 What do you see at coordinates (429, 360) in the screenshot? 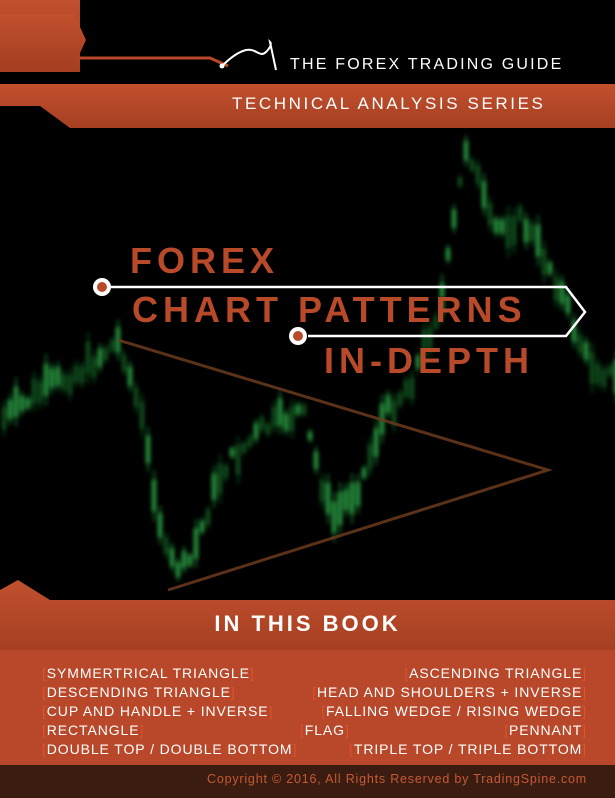
I see `book-title-line-3: IN-DEPTH` at bounding box center [429, 360].